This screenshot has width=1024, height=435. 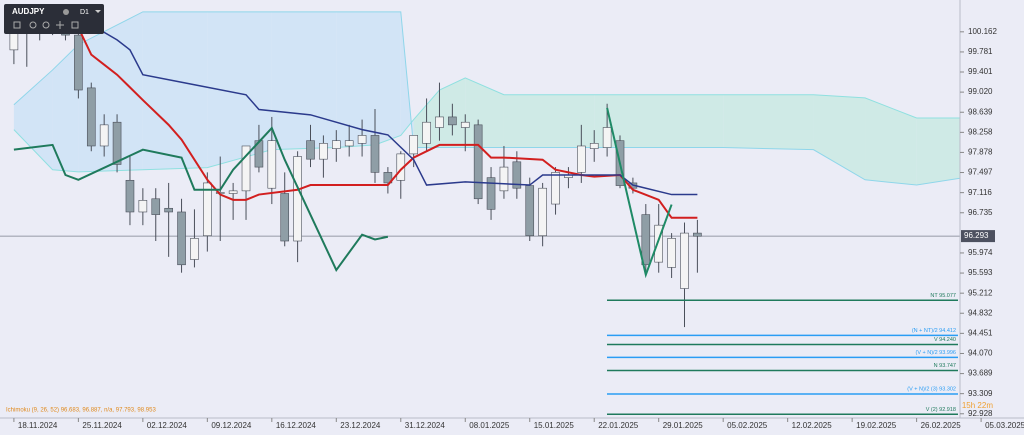 What do you see at coordinates (980, 172) in the screenshot?
I see `y-tick-label: 97.497` at bounding box center [980, 172].